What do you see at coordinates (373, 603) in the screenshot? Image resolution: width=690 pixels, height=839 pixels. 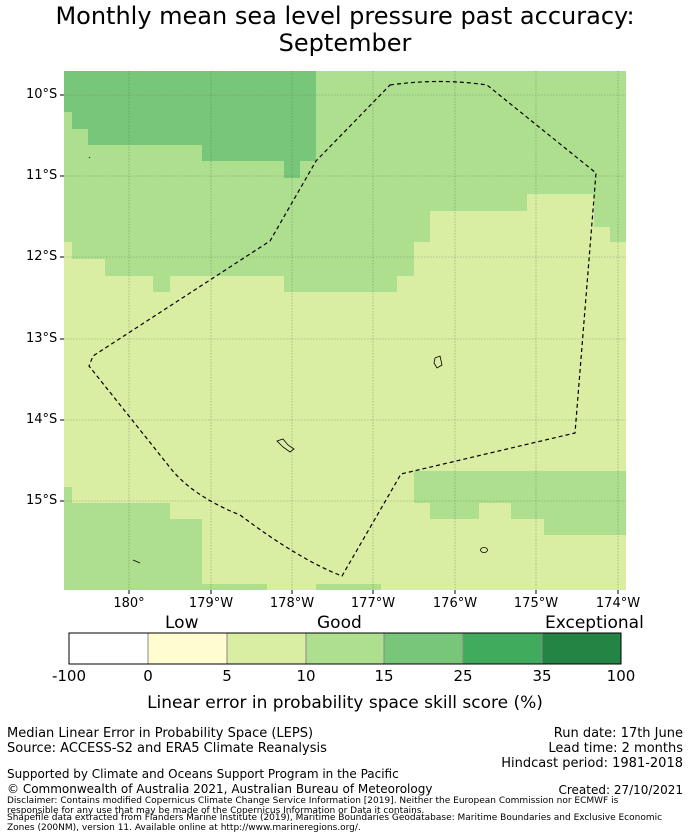 I see `lon-label-177w: 177°W` at bounding box center [373, 603].